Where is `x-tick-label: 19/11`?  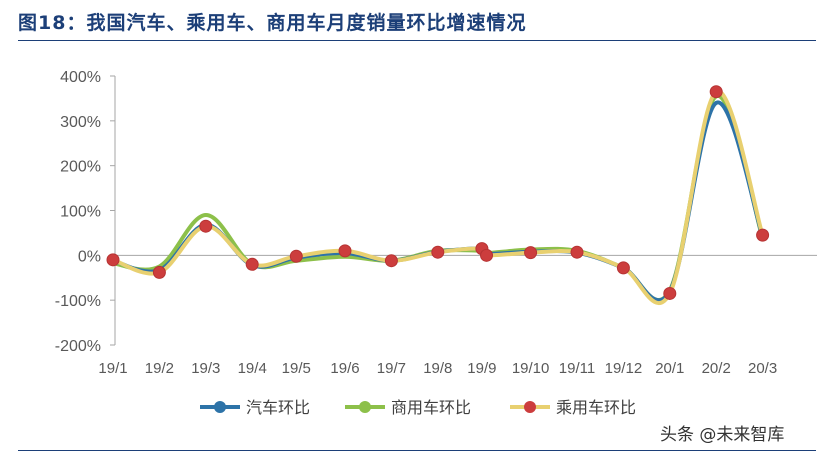
x-tick-label: 19/11 is located at coordinates (577, 368).